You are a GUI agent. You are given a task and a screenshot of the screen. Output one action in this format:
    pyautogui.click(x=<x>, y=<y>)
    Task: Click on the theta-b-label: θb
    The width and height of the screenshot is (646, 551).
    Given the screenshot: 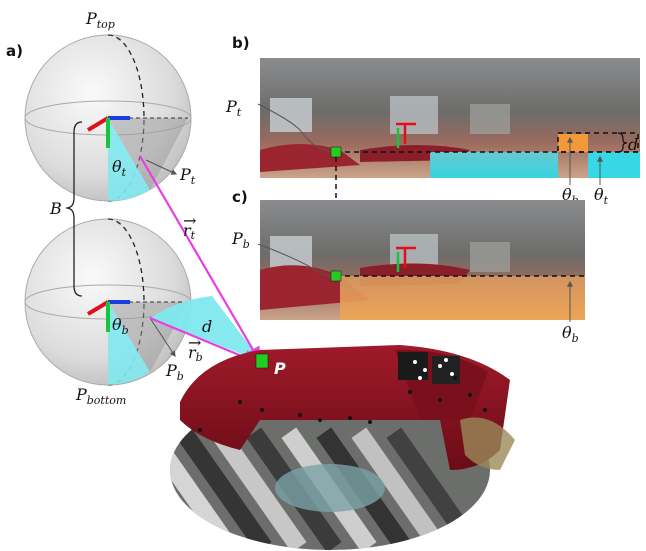 What is the action you would take?
    pyautogui.click(x=120, y=326)
    